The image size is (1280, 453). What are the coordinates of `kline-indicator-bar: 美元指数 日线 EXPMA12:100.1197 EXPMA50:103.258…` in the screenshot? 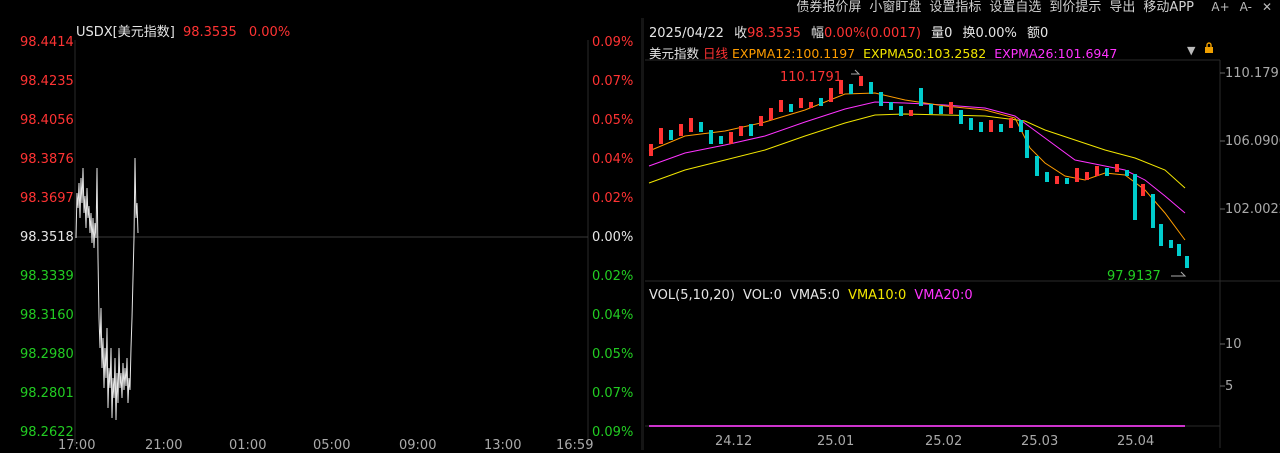 It's located at (883, 52).